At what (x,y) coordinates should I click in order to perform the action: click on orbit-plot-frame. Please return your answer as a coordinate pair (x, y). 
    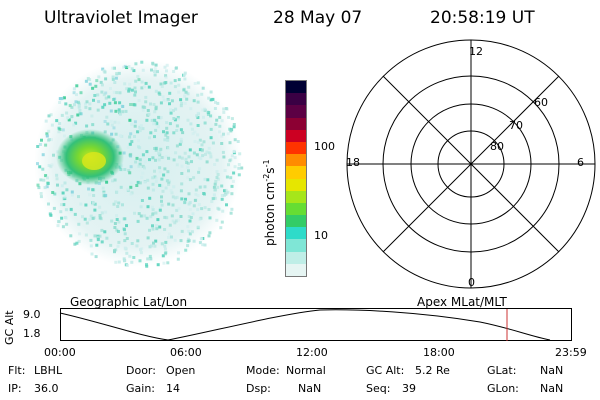
    Looking at the image, I should click on (316, 324).